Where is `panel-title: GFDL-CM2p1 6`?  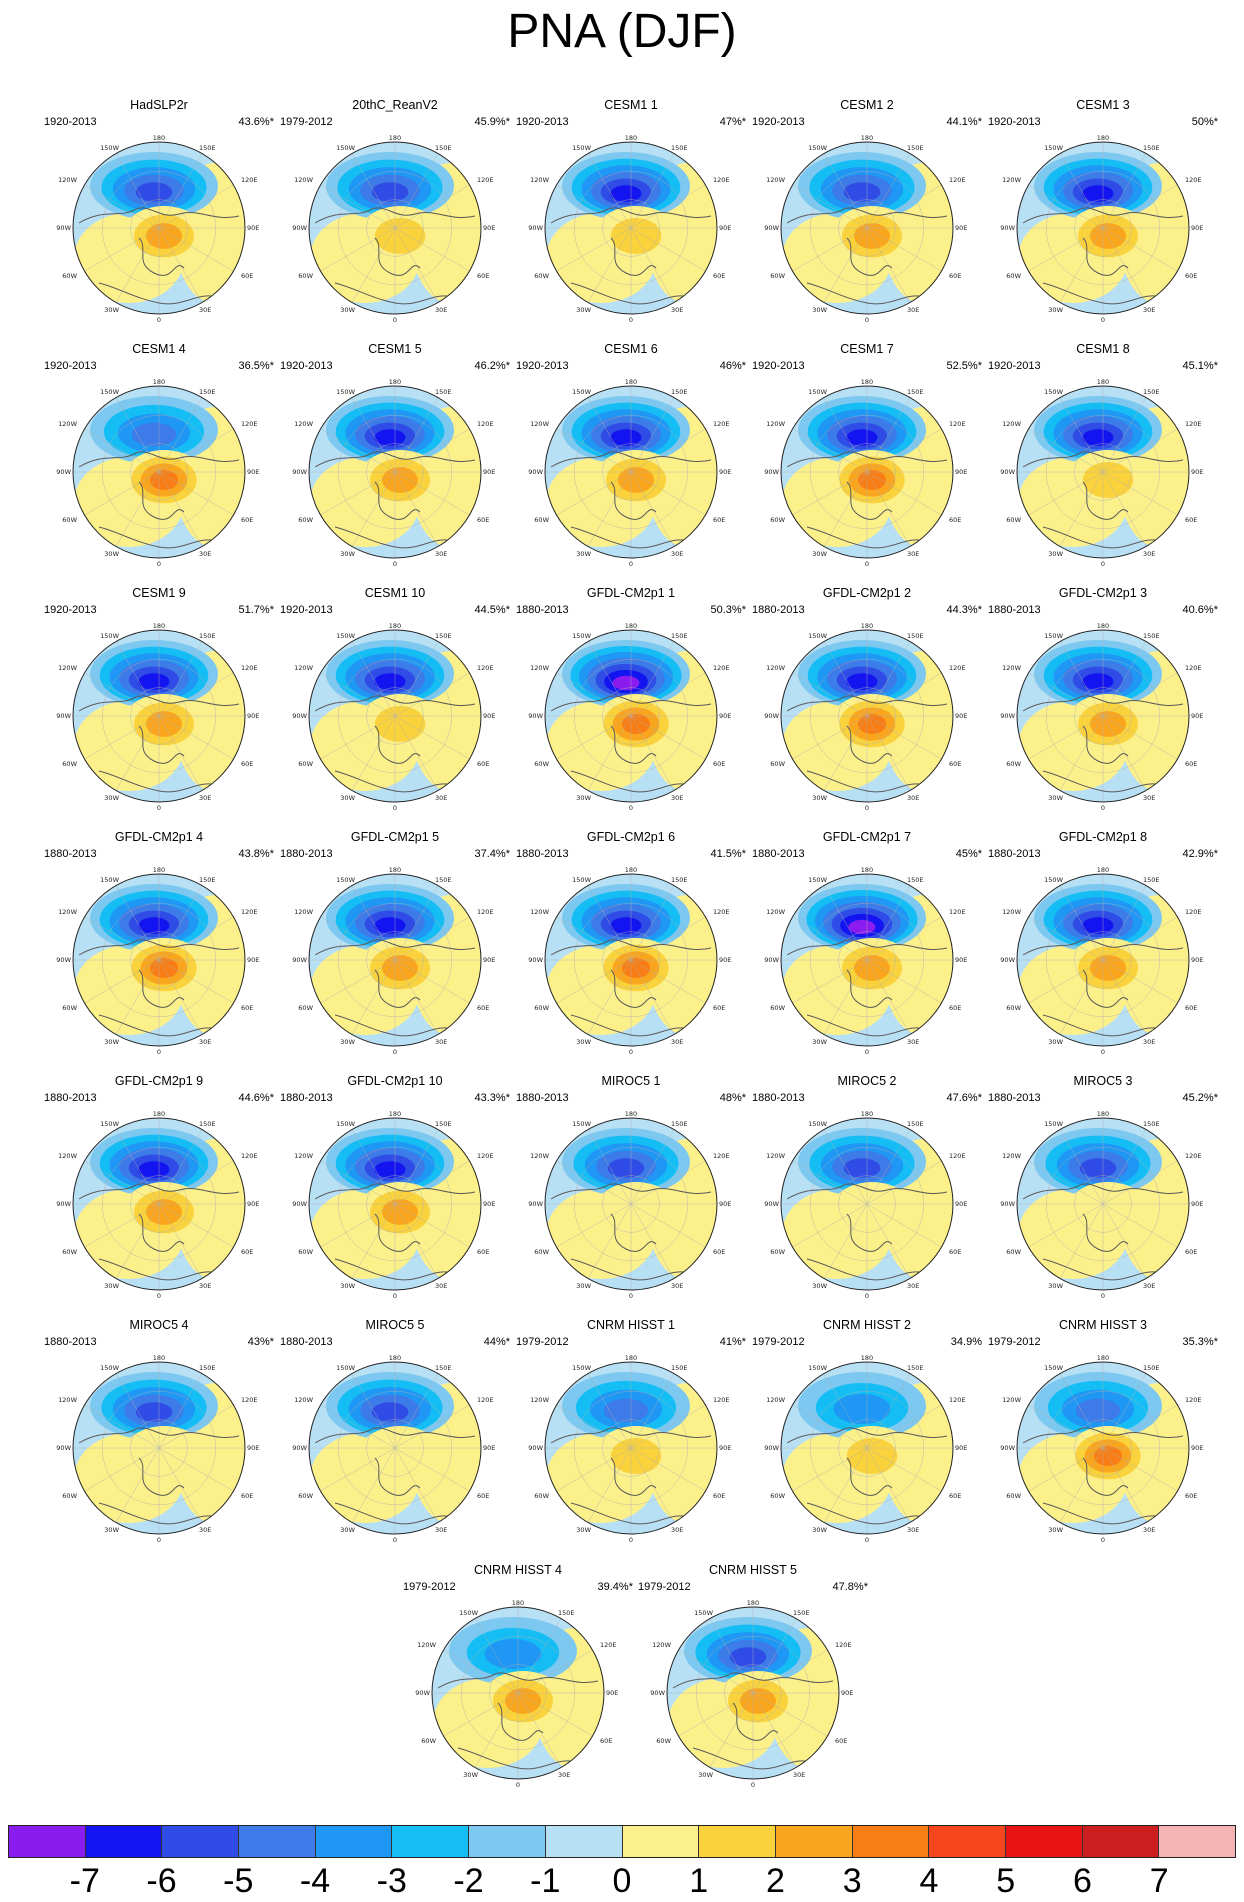
panel-title: GFDL-CM2p1 6 is located at coordinates (631, 837).